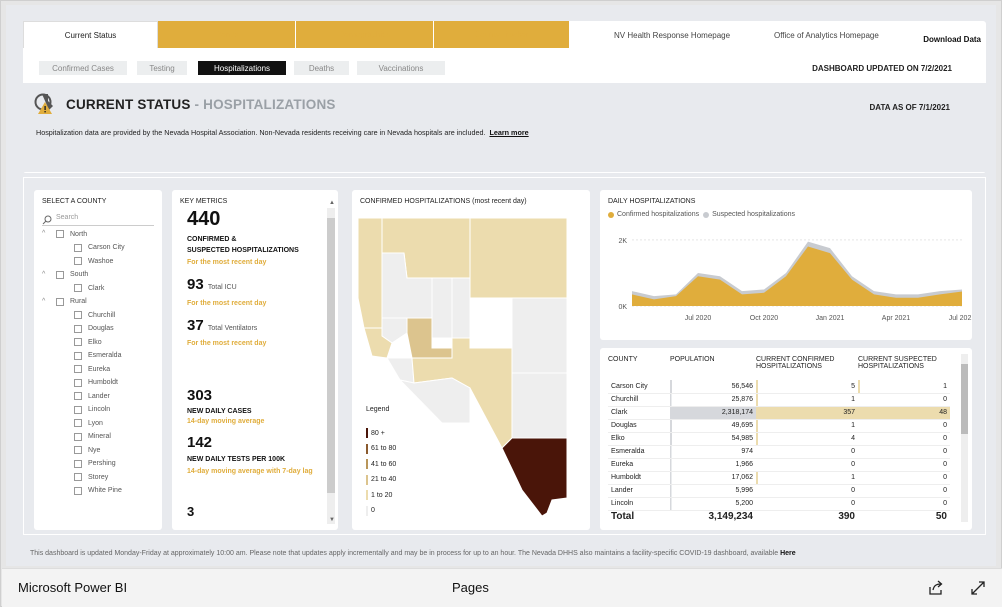  What do you see at coordinates (509, 132) in the screenshot?
I see `learn-more-link: Learn more` at bounding box center [509, 132].